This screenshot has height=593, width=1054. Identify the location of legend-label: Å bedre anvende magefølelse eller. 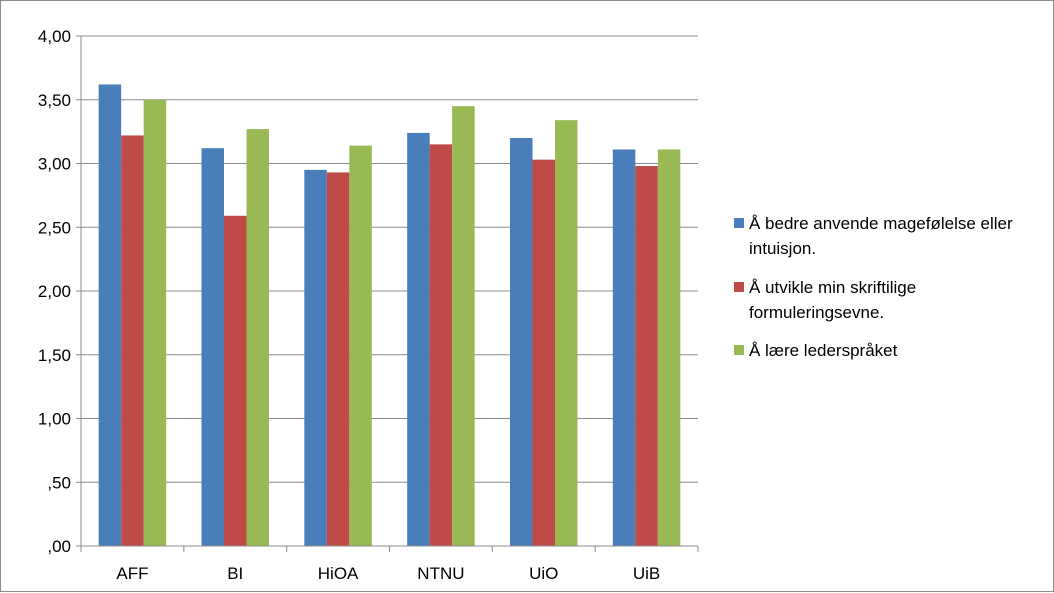
(881, 223).